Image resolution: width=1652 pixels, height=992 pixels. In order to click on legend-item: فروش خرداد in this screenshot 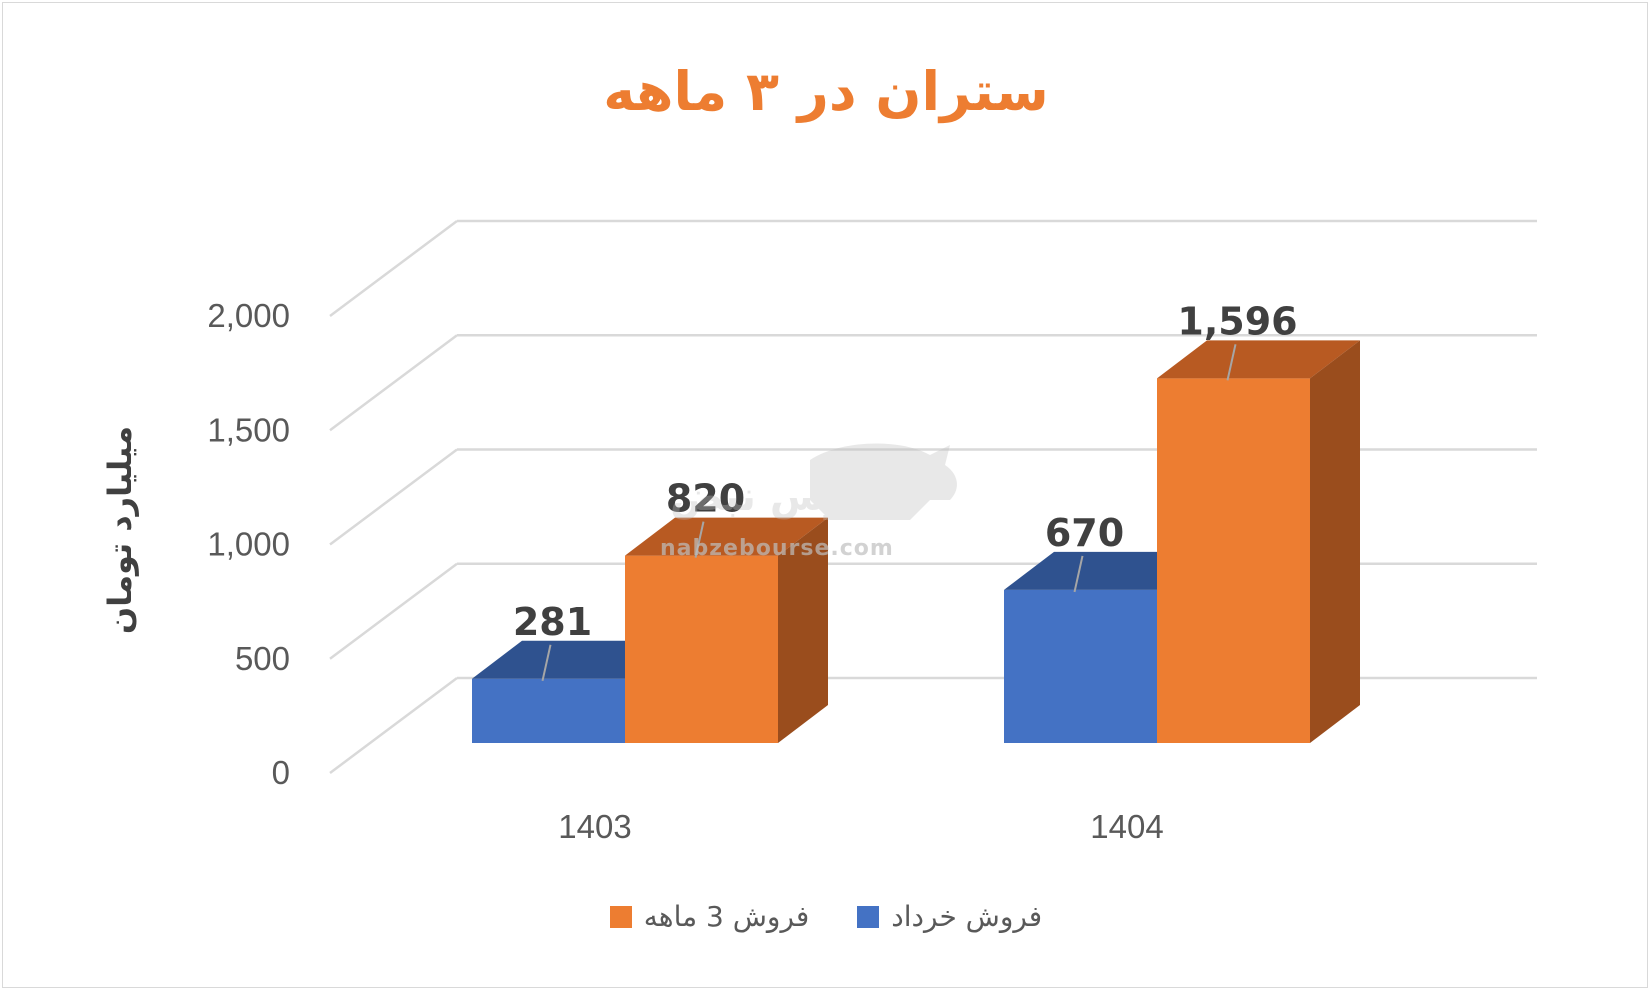, I will do `click(949, 916)`.